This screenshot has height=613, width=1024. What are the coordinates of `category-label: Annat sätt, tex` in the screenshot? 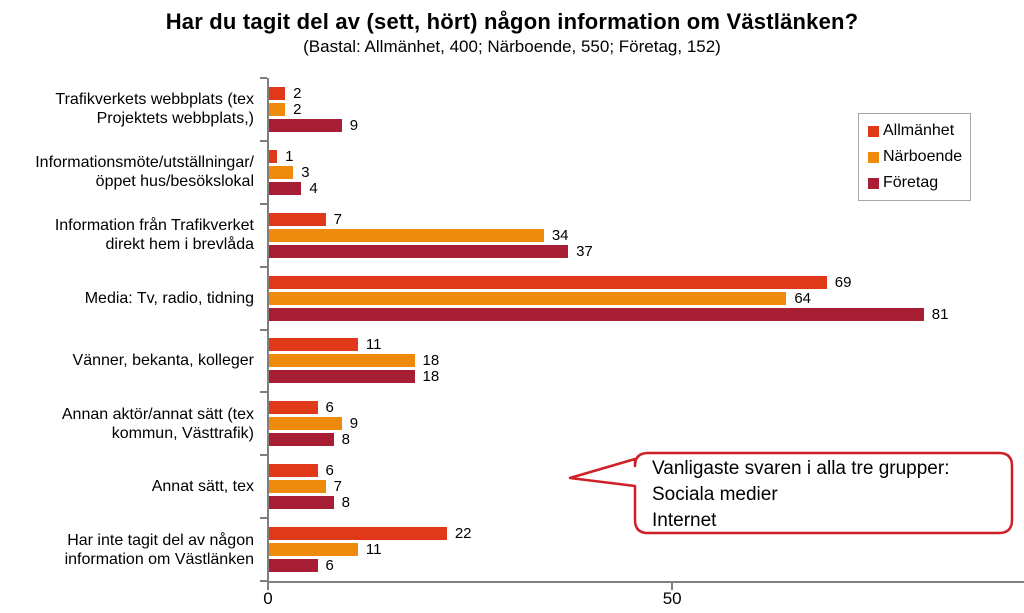 It's located at (202, 487).